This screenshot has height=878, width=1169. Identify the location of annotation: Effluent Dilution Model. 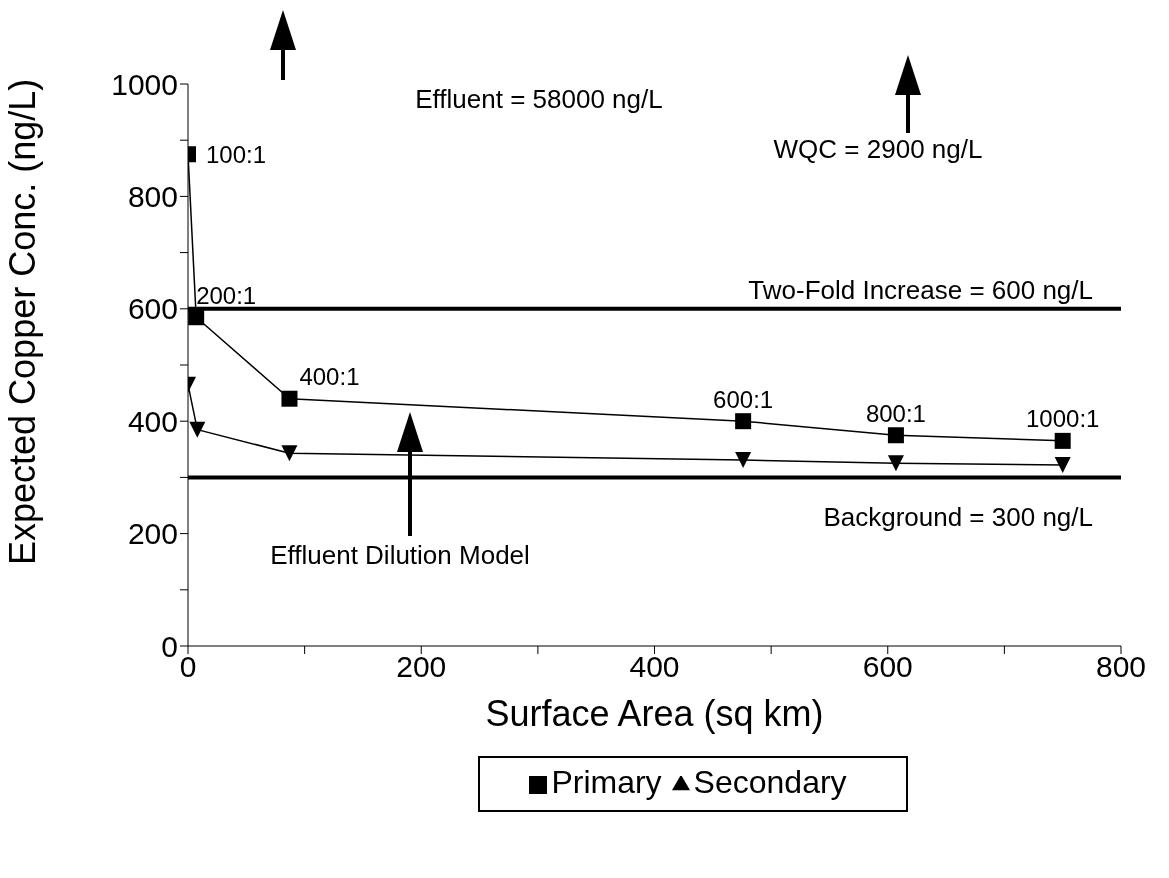
(400, 555).